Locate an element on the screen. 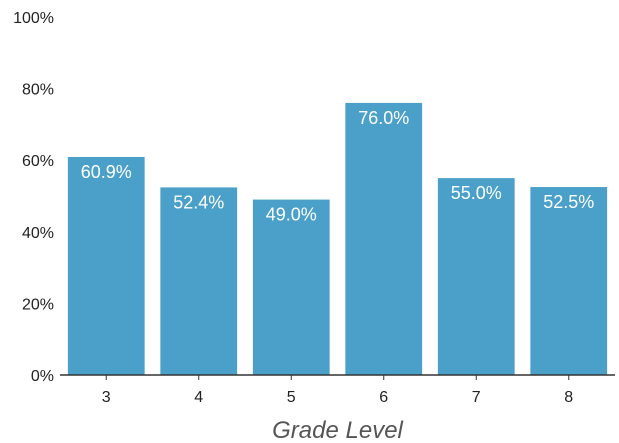 The image size is (619, 443). y-tick-label: 20% is located at coordinates (38, 304).